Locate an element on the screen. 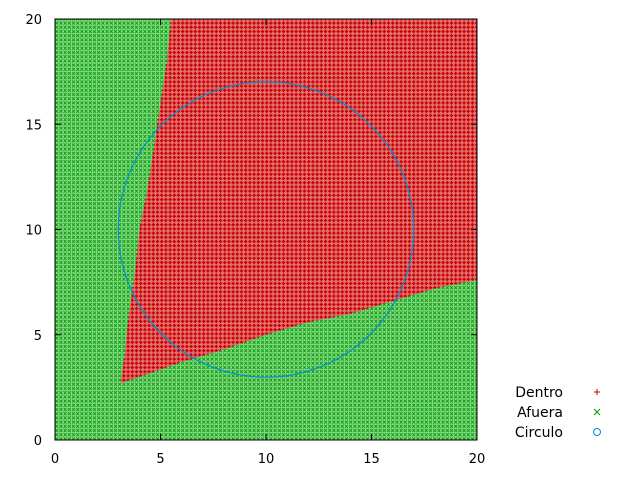 Image resolution: width=640 pixels, height=480 pixels. x-tick-label: 0 is located at coordinates (55, 459).